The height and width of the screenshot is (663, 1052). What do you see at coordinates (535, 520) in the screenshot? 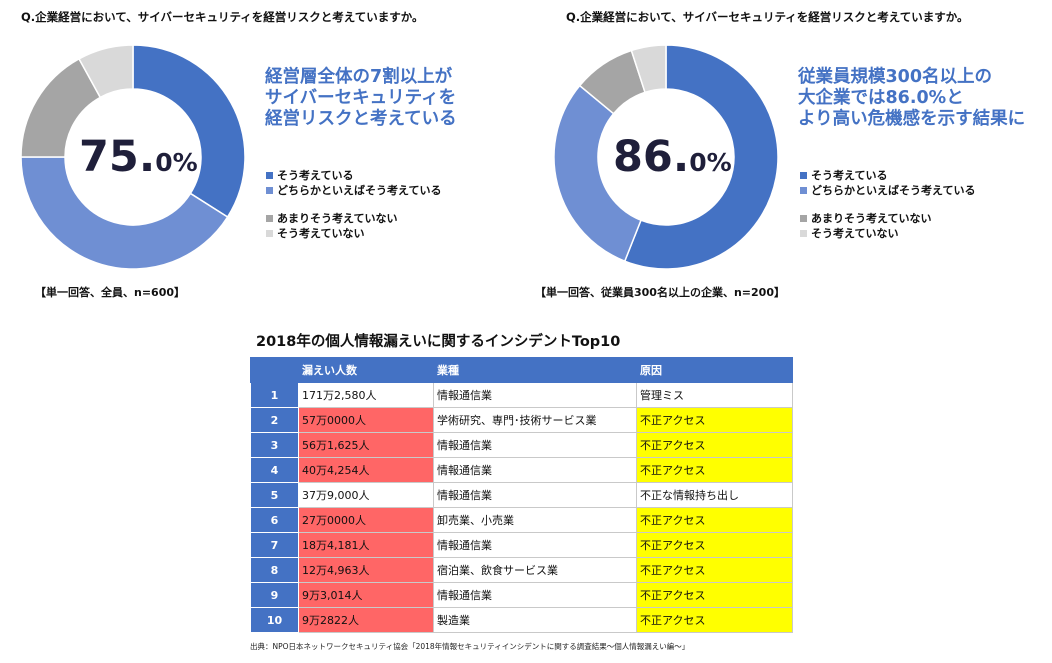
I see `industry-cell: 卸売業、小売業` at bounding box center [535, 520].